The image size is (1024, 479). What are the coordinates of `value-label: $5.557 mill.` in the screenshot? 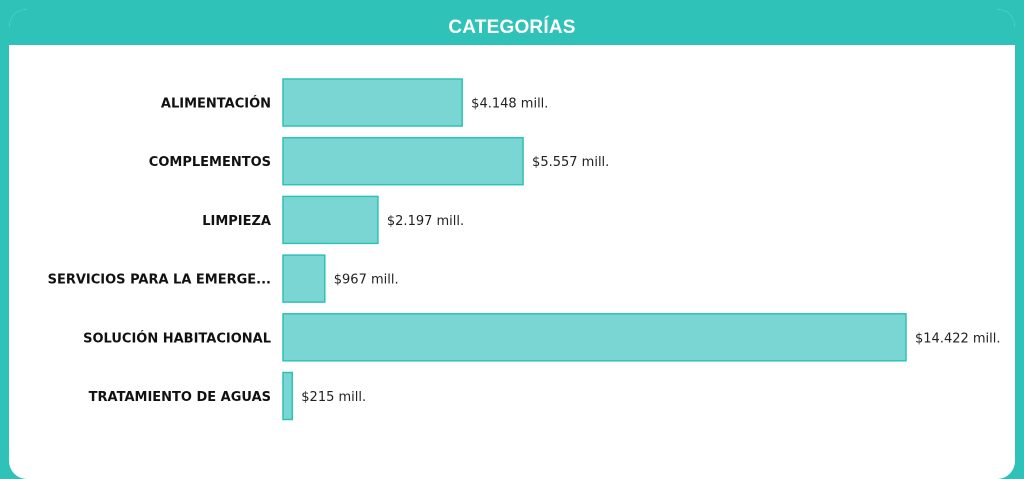 It's located at (570, 162).